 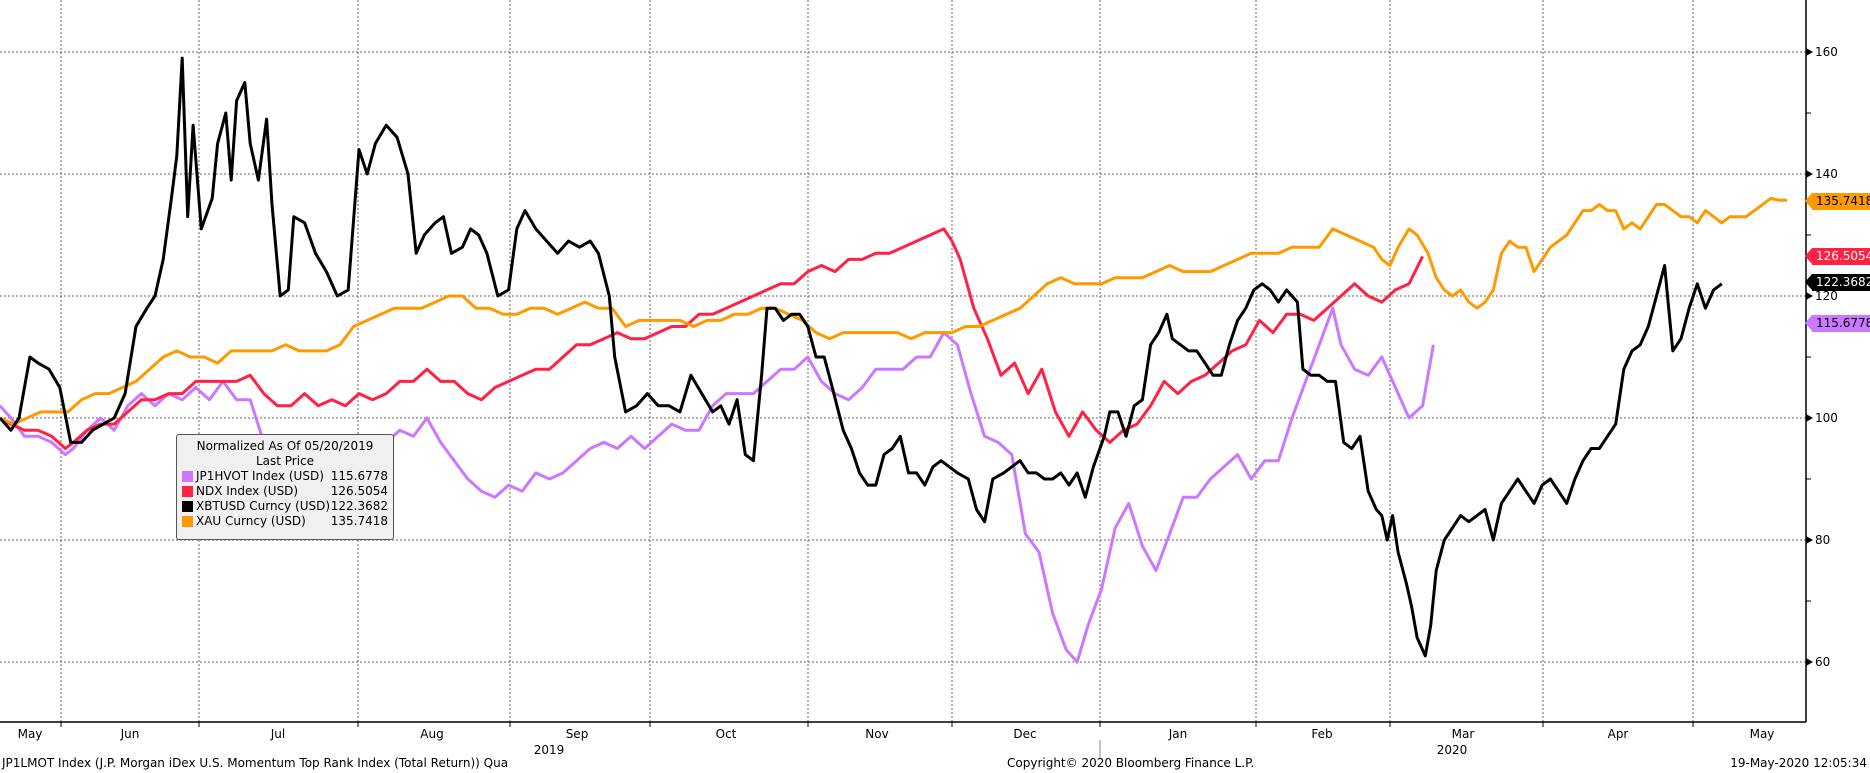 What do you see at coordinates (285, 446) in the screenshot?
I see `legend-title: Normalized As Of 05/20/2019` at bounding box center [285, 446].